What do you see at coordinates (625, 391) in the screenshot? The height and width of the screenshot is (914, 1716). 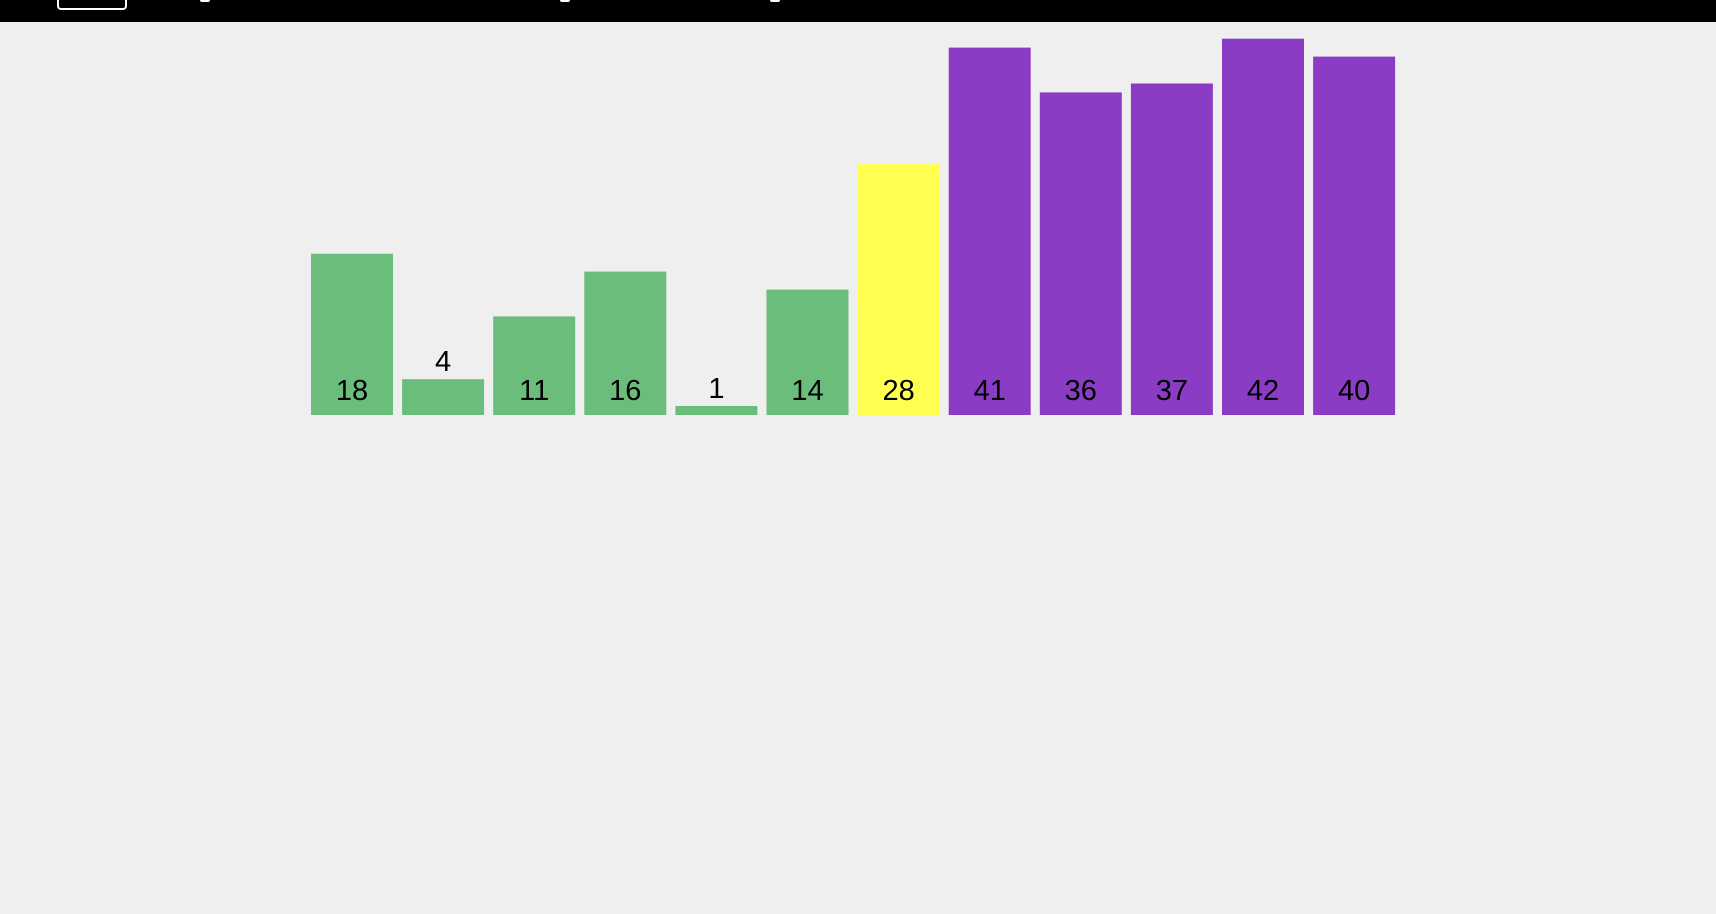 I see `bar-value-label: 16` at bounding box center [625, 391].